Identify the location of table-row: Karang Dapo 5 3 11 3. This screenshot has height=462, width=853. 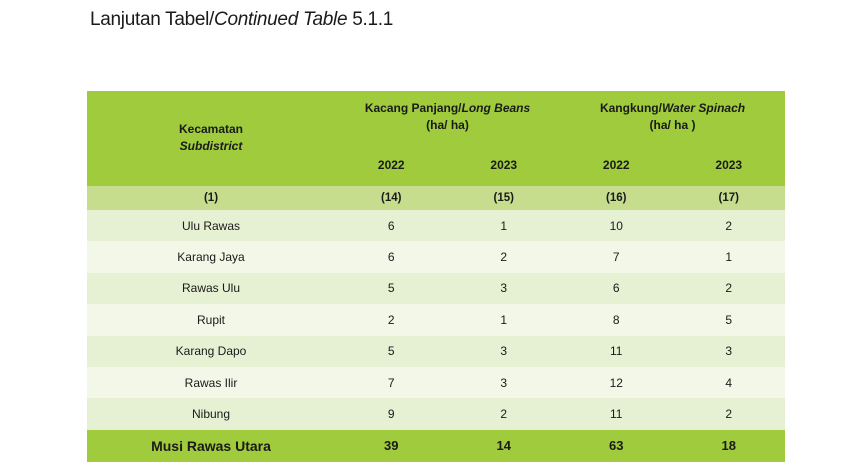
(436, 351).